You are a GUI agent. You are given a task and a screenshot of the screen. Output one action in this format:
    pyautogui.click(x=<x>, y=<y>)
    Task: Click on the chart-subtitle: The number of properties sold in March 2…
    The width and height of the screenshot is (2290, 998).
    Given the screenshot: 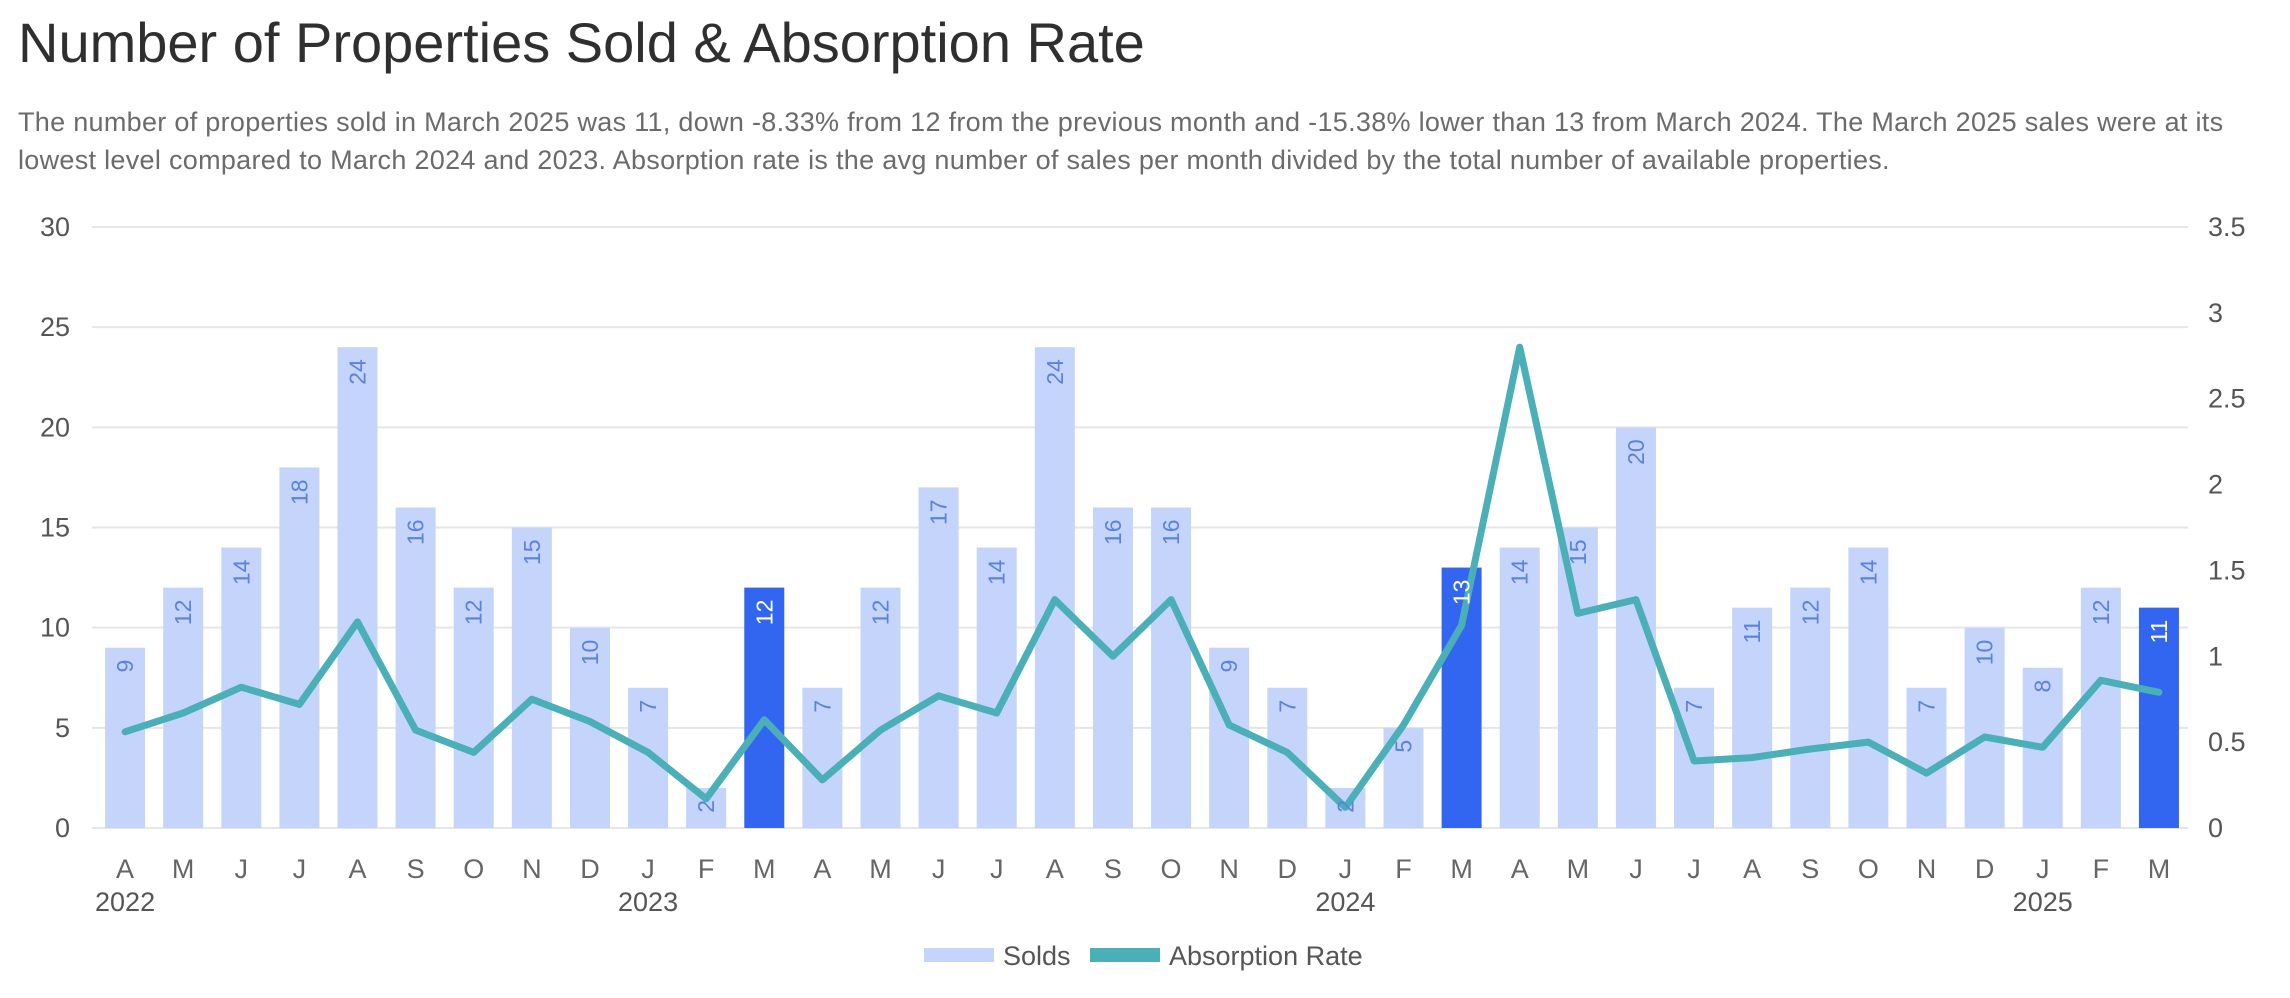 What is the action you would take?
    pyautogui.click(x=1121, y=141)
    